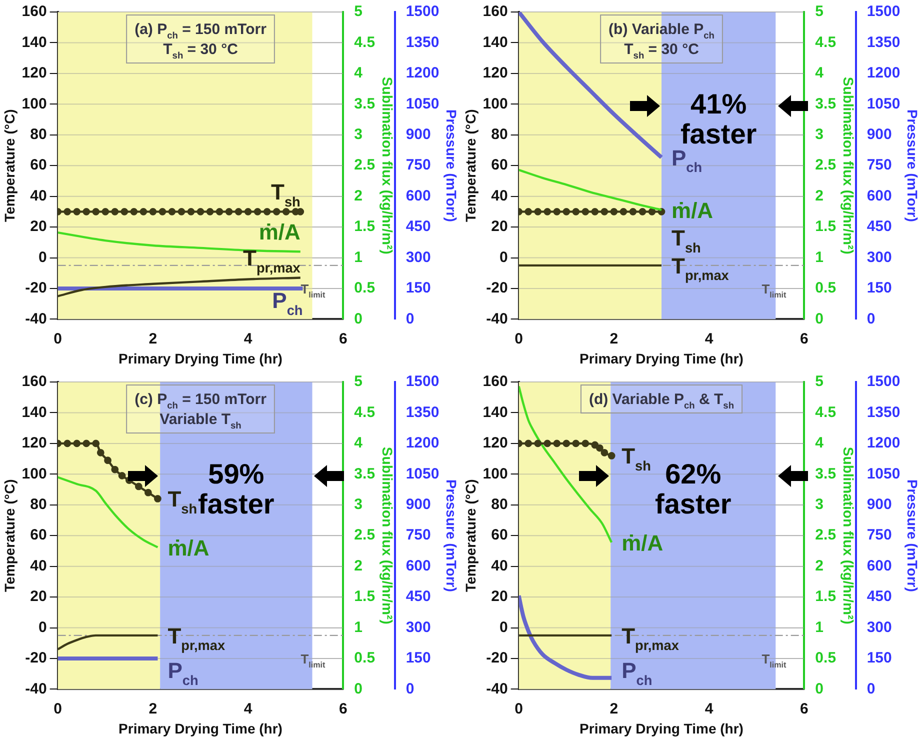  Describe the element at coordinates (693, 489) in the screenshot. I see `band-label: 62% faster` at that location.